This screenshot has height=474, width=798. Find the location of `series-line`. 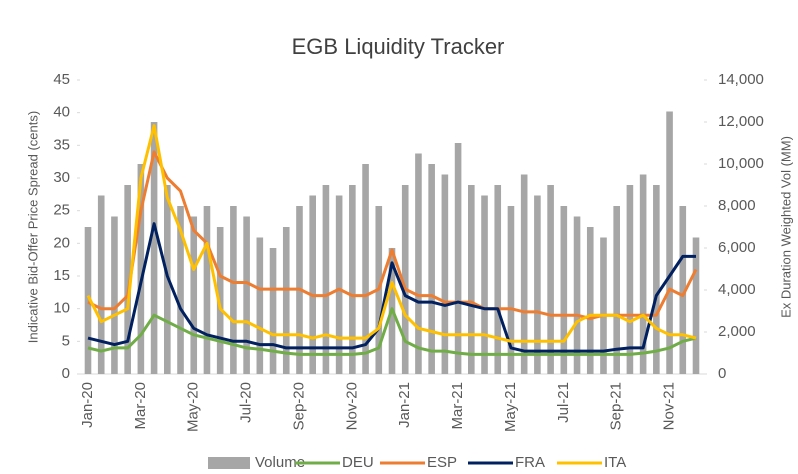

series-line is located at coordinates (392, 331).